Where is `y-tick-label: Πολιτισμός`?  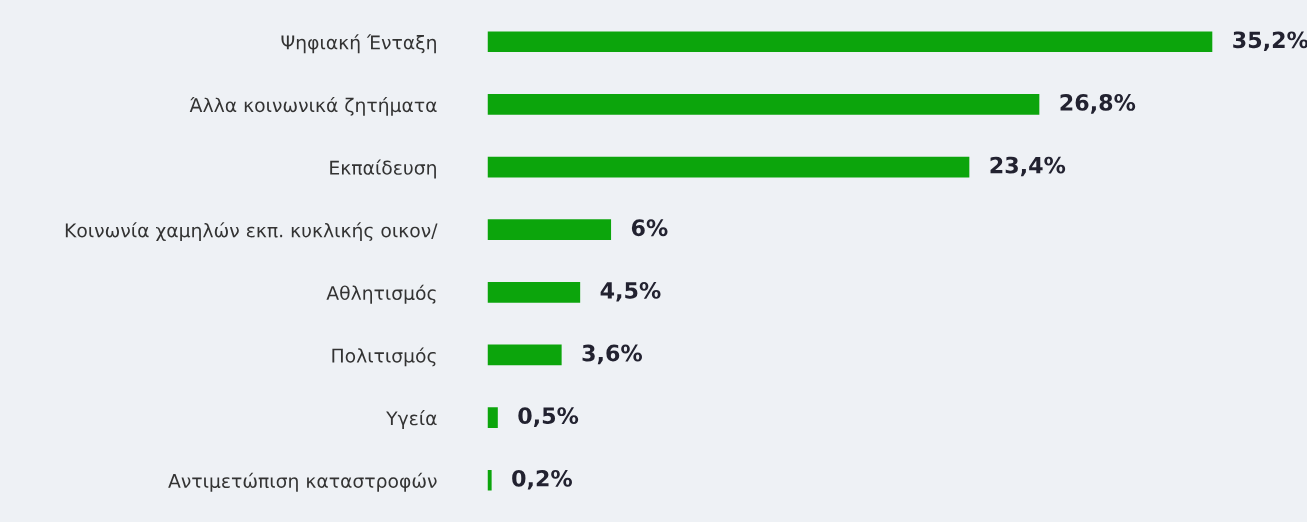
y-tick-label: Πολιτισμός is located at coordinates (384, 357).